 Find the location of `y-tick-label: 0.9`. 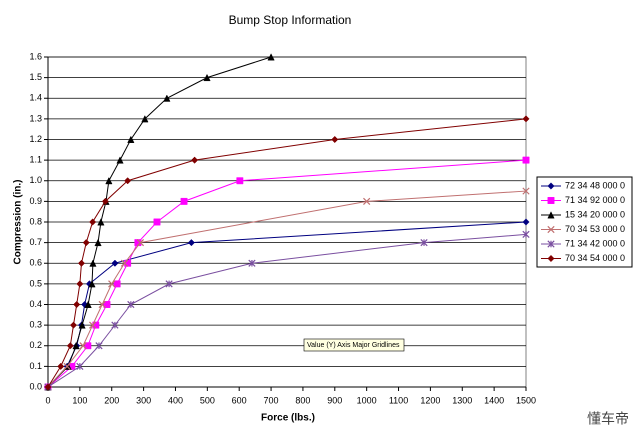

y-tick-label: 0.9 is located at coordinates (35, 201).